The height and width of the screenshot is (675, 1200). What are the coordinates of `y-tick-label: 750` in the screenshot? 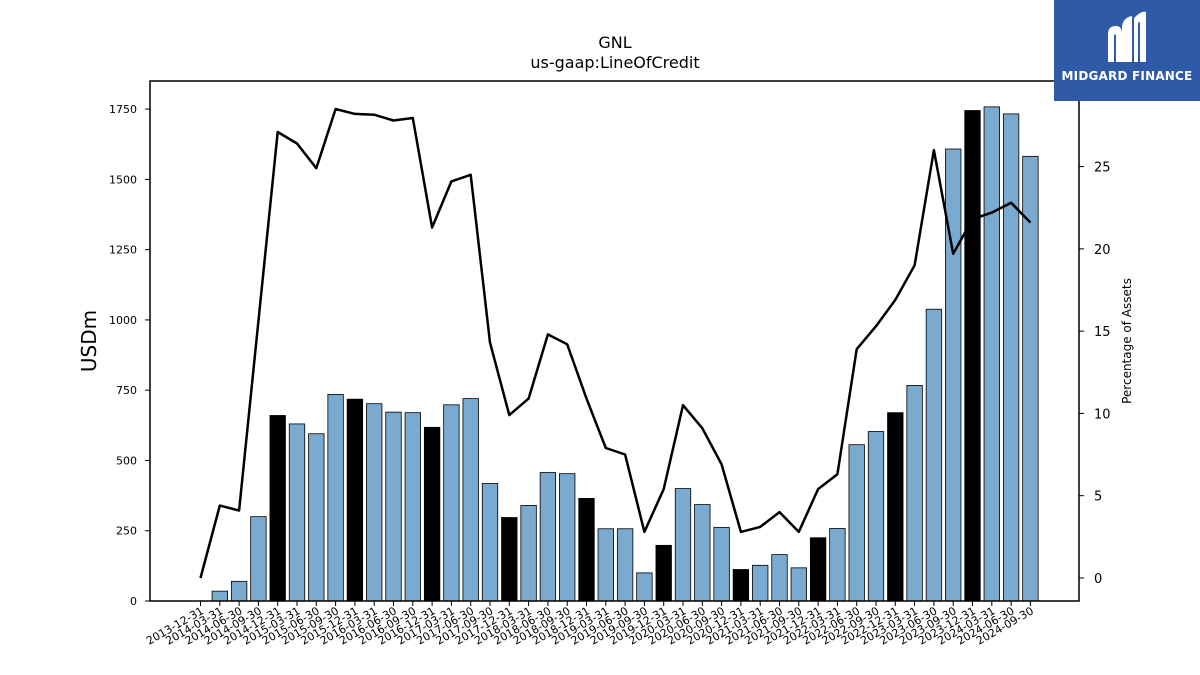 It's located at (126, 390).